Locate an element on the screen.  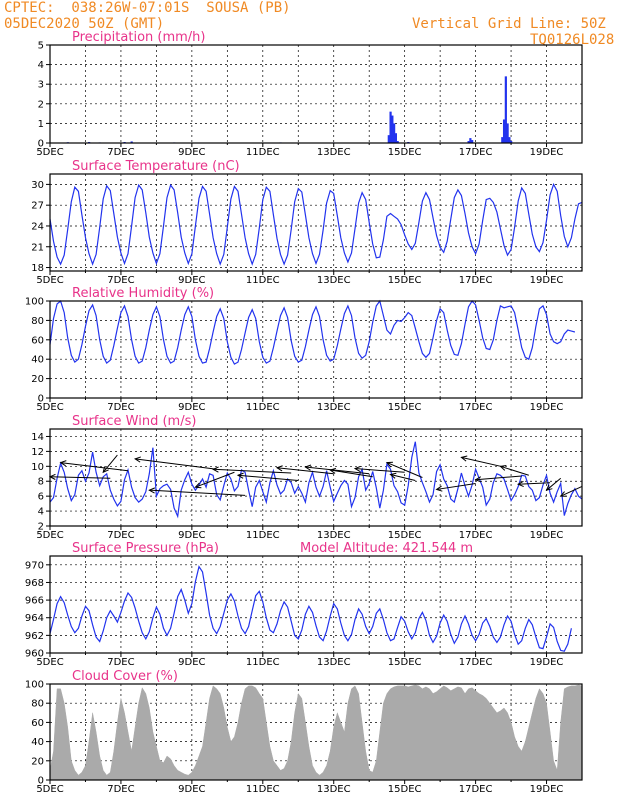
panel-pres-frame is located at coordinates (316, 604).